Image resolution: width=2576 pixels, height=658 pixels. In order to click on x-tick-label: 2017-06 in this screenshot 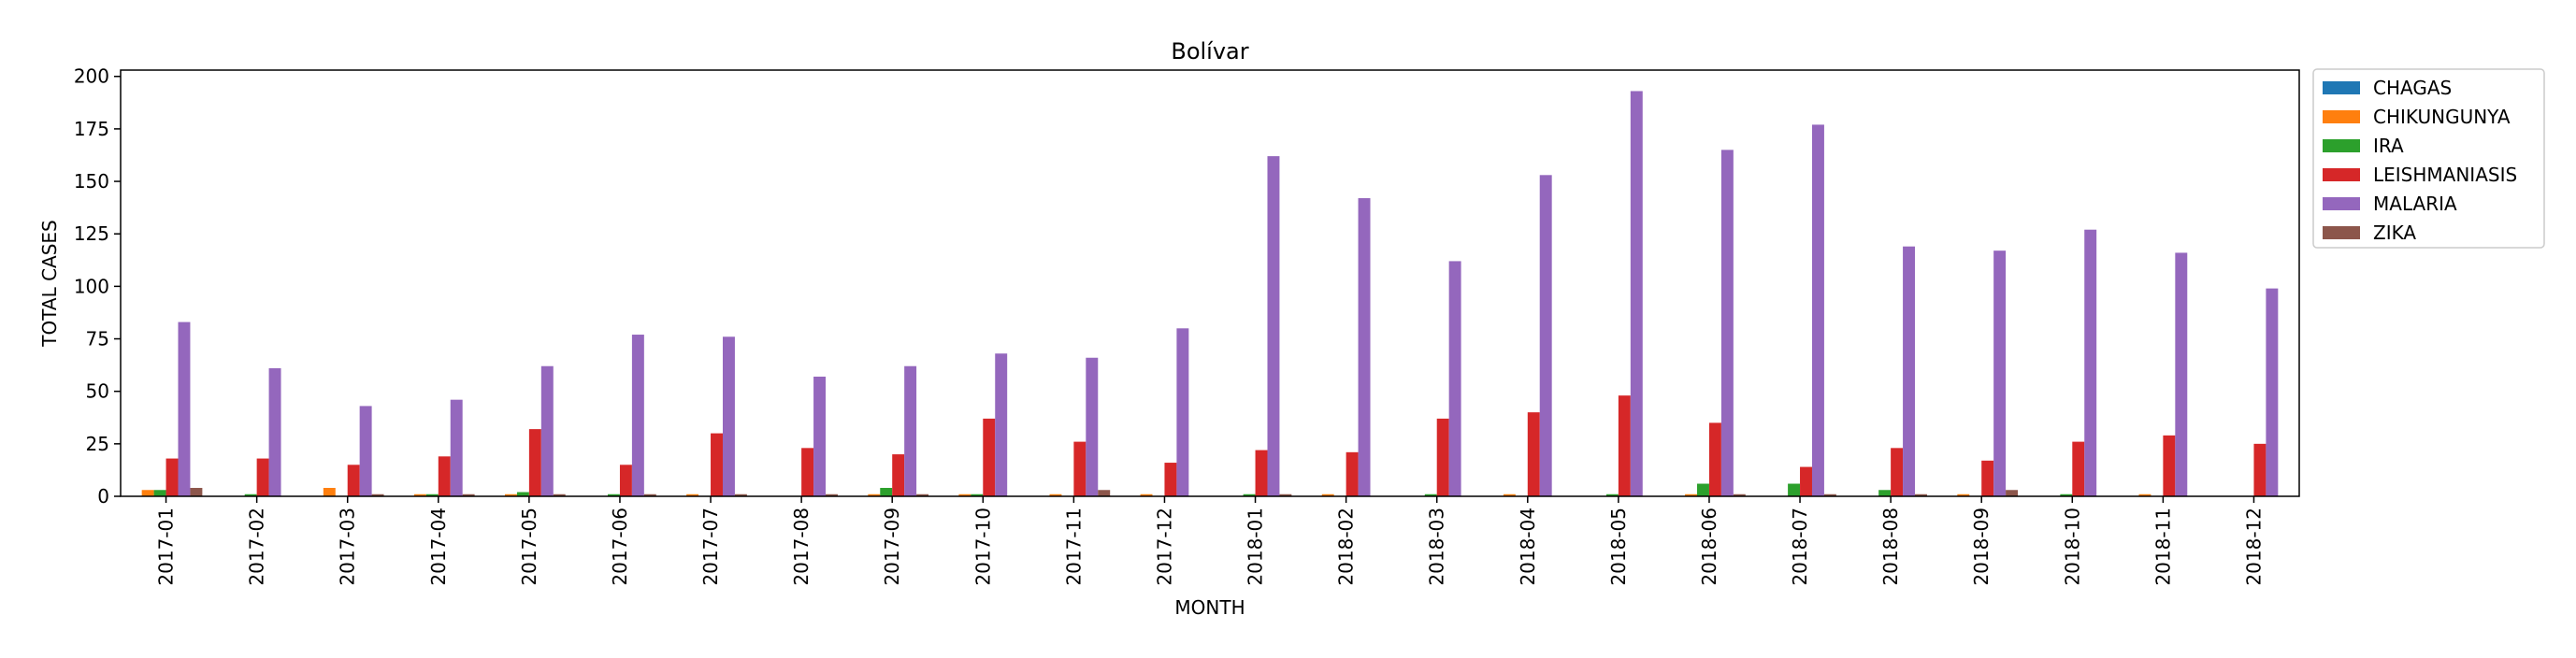, I will do `click(620, 547)`.